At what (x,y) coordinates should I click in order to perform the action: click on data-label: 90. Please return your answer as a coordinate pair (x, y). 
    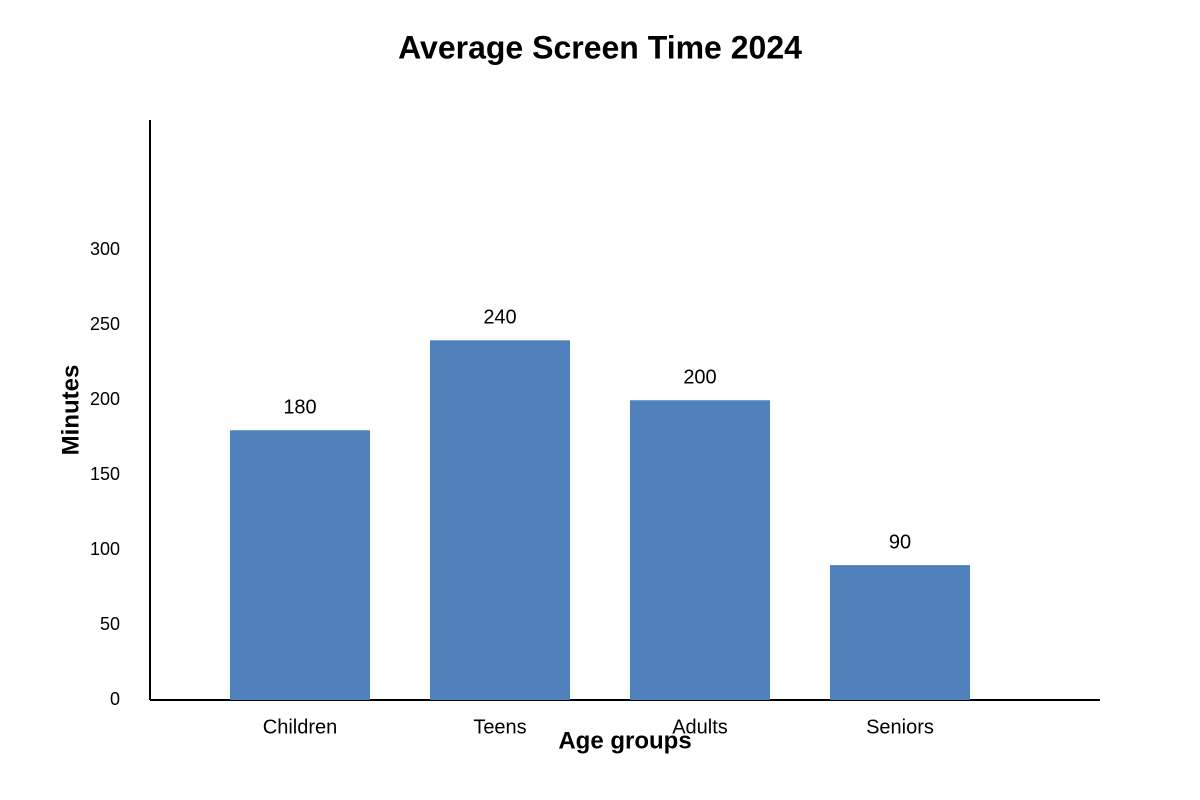
    Looking at the image, I should click on (900, 542).